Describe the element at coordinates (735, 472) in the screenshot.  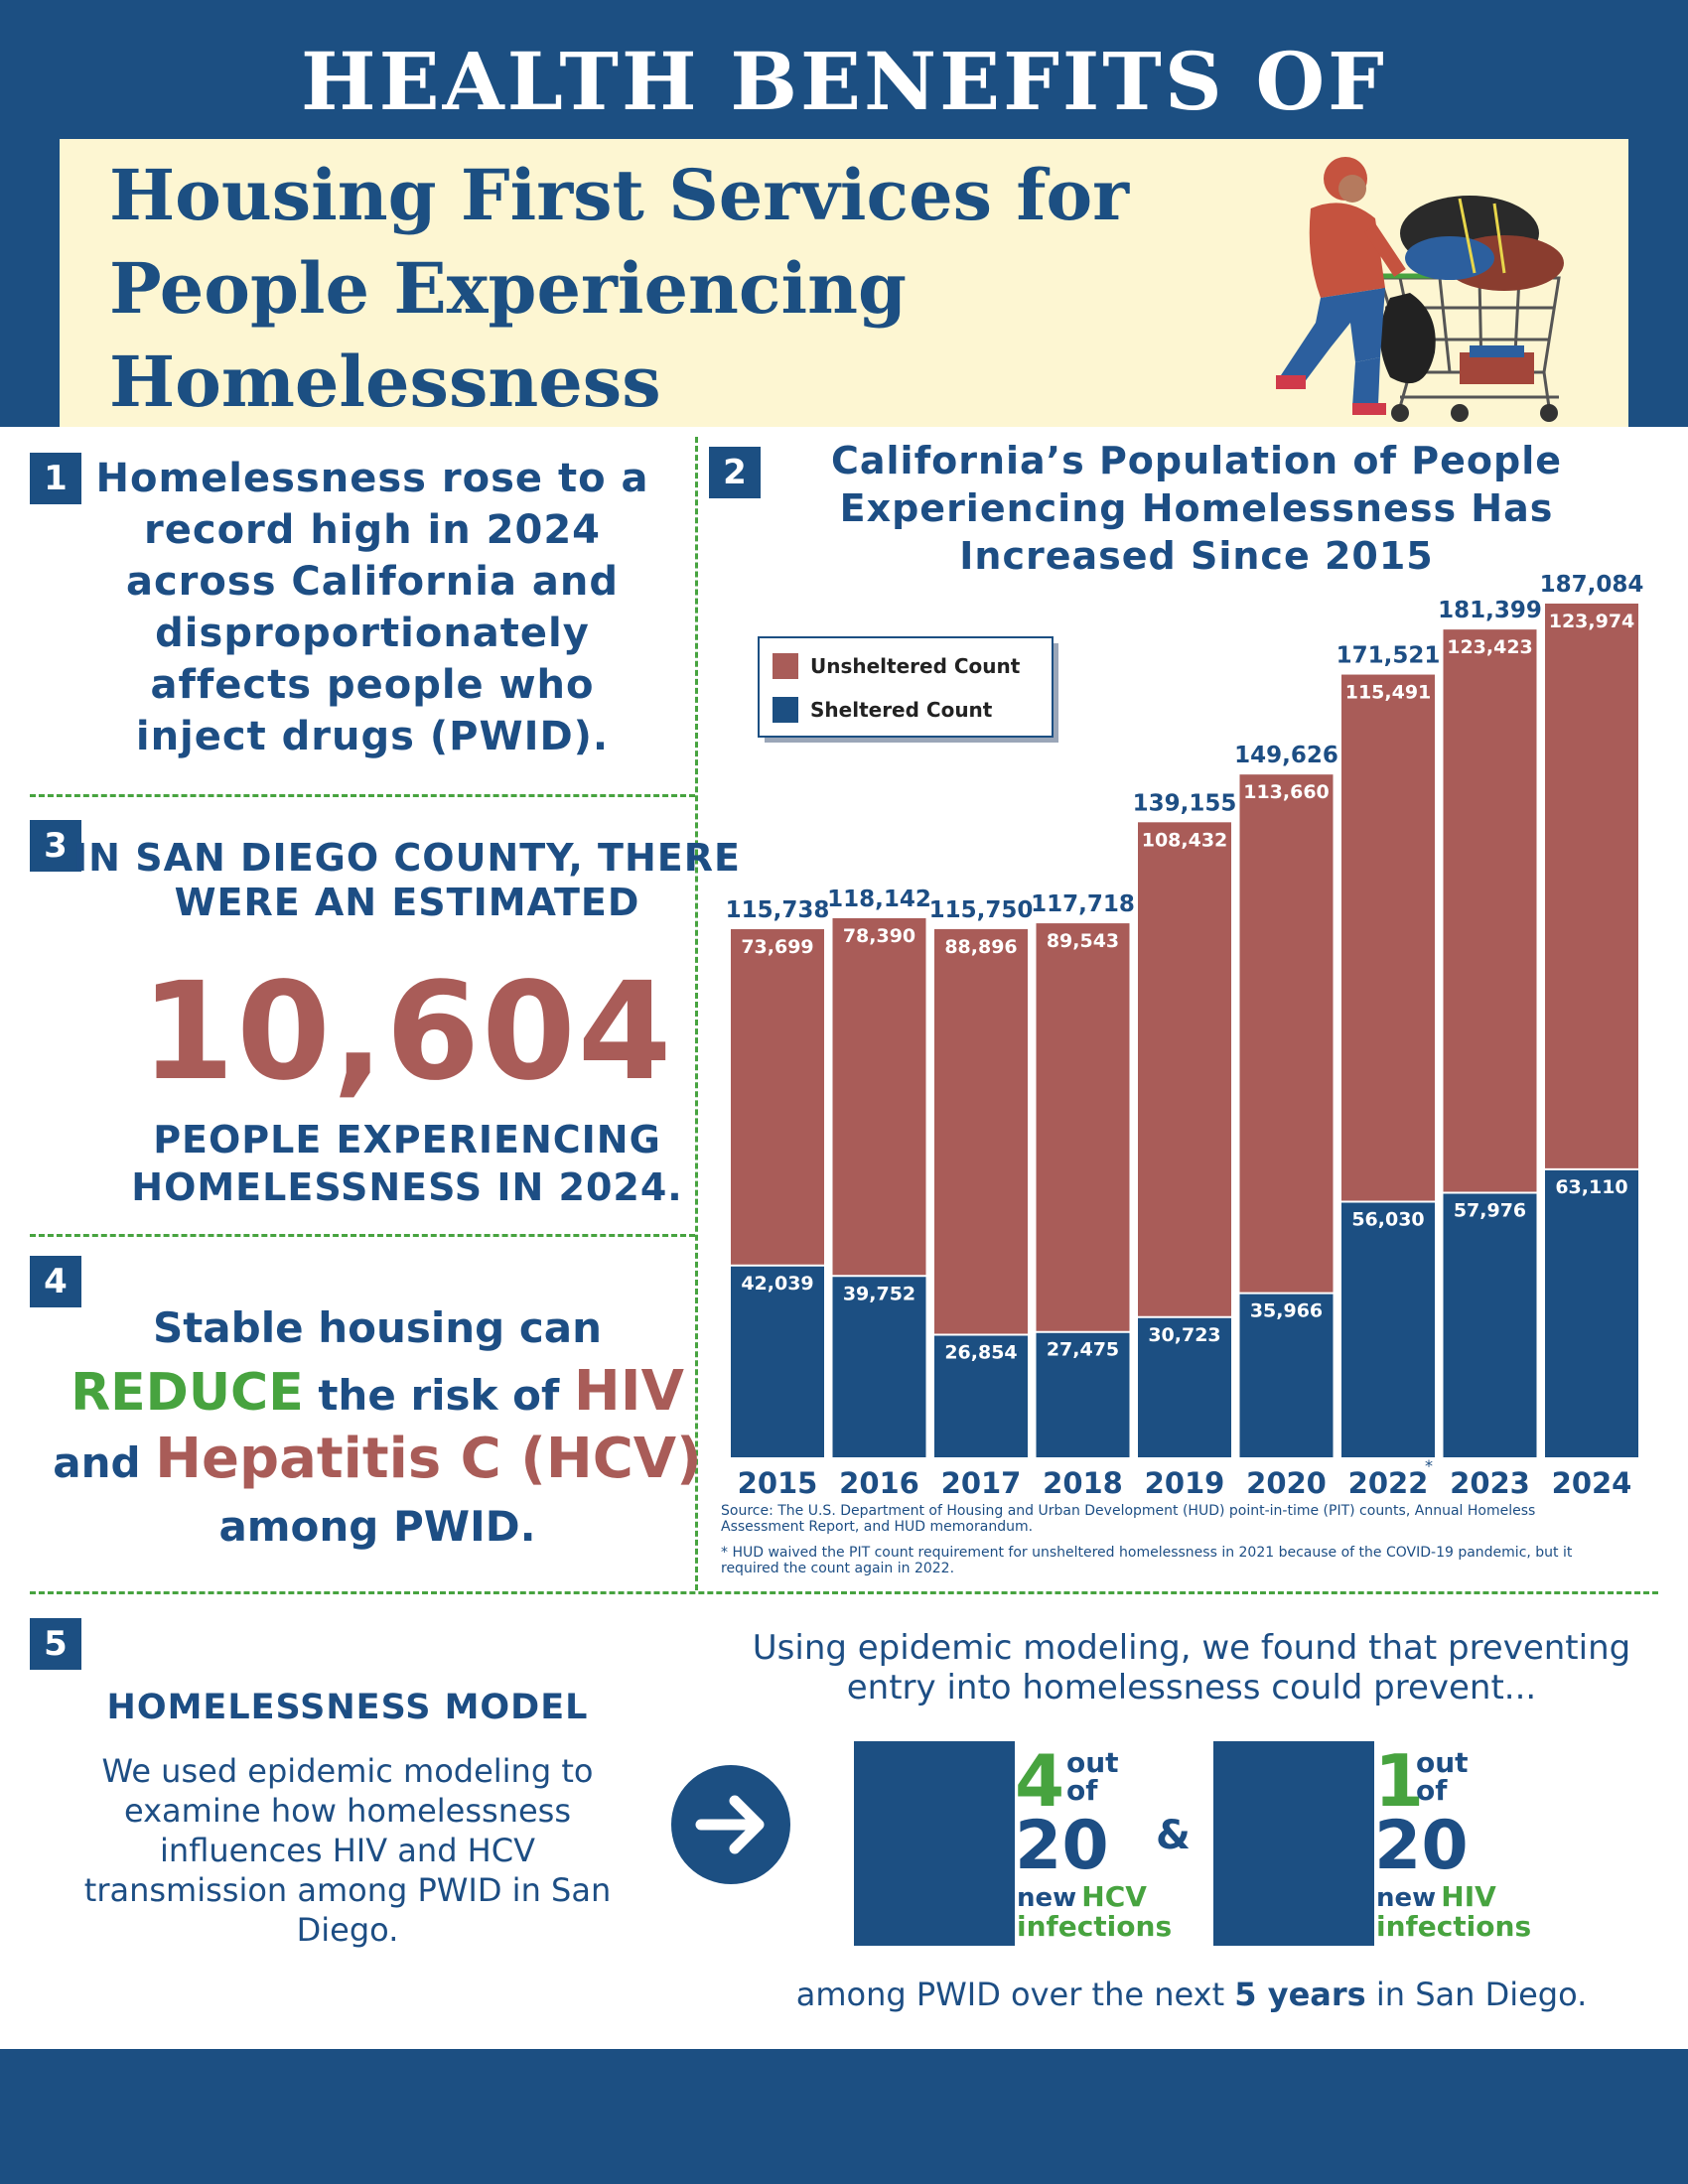
I see `section-number-2: 2` at that location.